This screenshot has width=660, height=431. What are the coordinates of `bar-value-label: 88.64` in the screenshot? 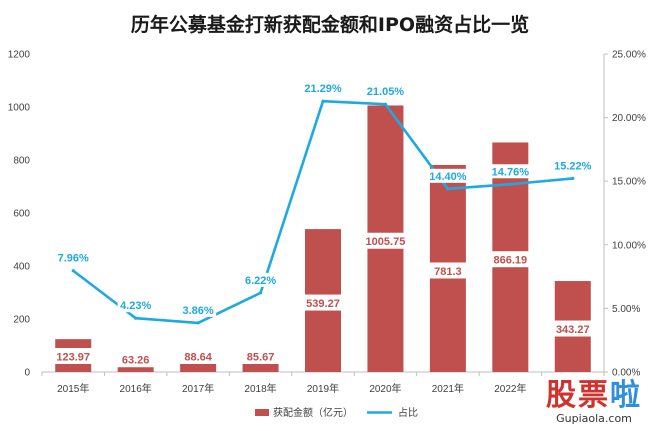 It's located at (198, 358).